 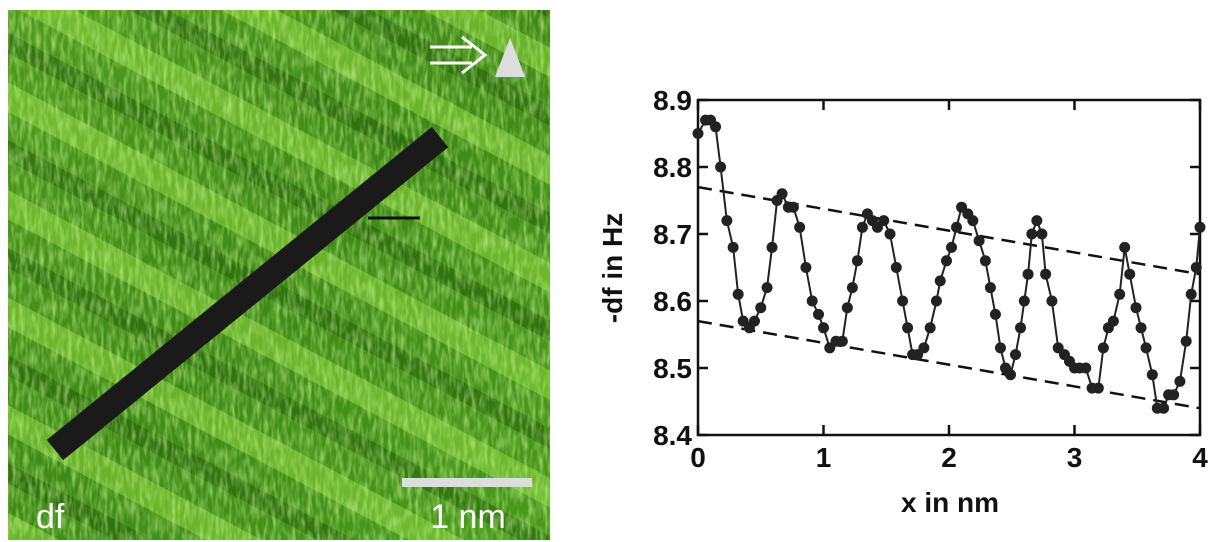 What do you see at coordinates (698, 457) in the screenshot?
I see `x-tick-label: 0` at bounding box center [698, 457].